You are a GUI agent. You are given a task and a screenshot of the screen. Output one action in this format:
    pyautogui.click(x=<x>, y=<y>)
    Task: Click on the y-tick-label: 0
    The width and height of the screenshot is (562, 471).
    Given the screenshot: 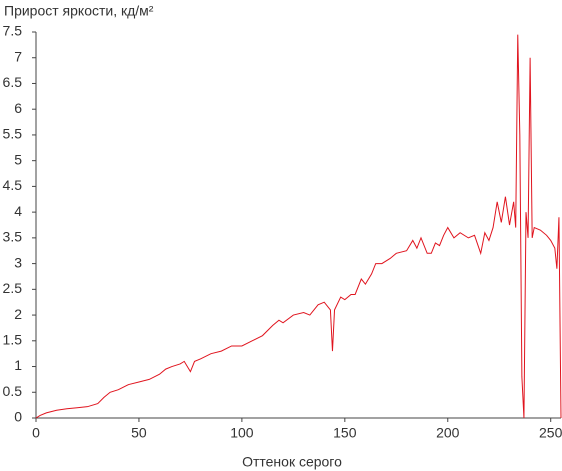 What is the action you would take?
    pyautogui.click(x=18, y=417)
    